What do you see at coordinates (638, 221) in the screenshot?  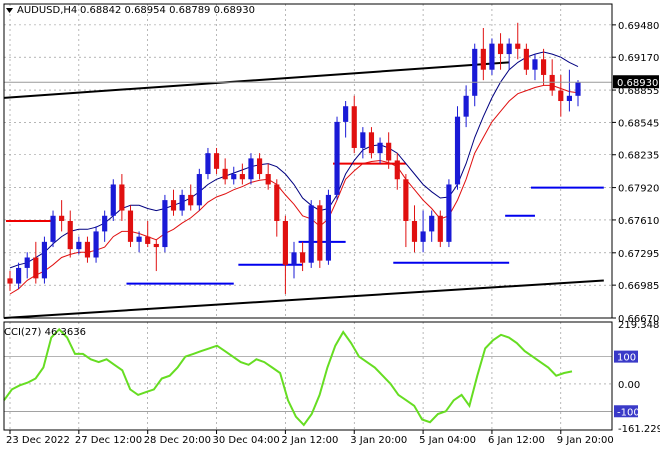 I see `price-tick-label: 0.67610` at bounding box center [638, 221].